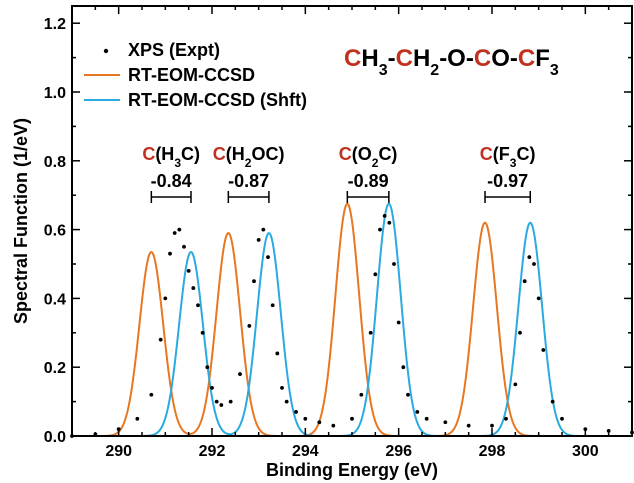 The image size is (634, 483). Describe the element at coordinates (249, 157) in the screenshot. I see `peak-label: C(H2OC)` at that location.